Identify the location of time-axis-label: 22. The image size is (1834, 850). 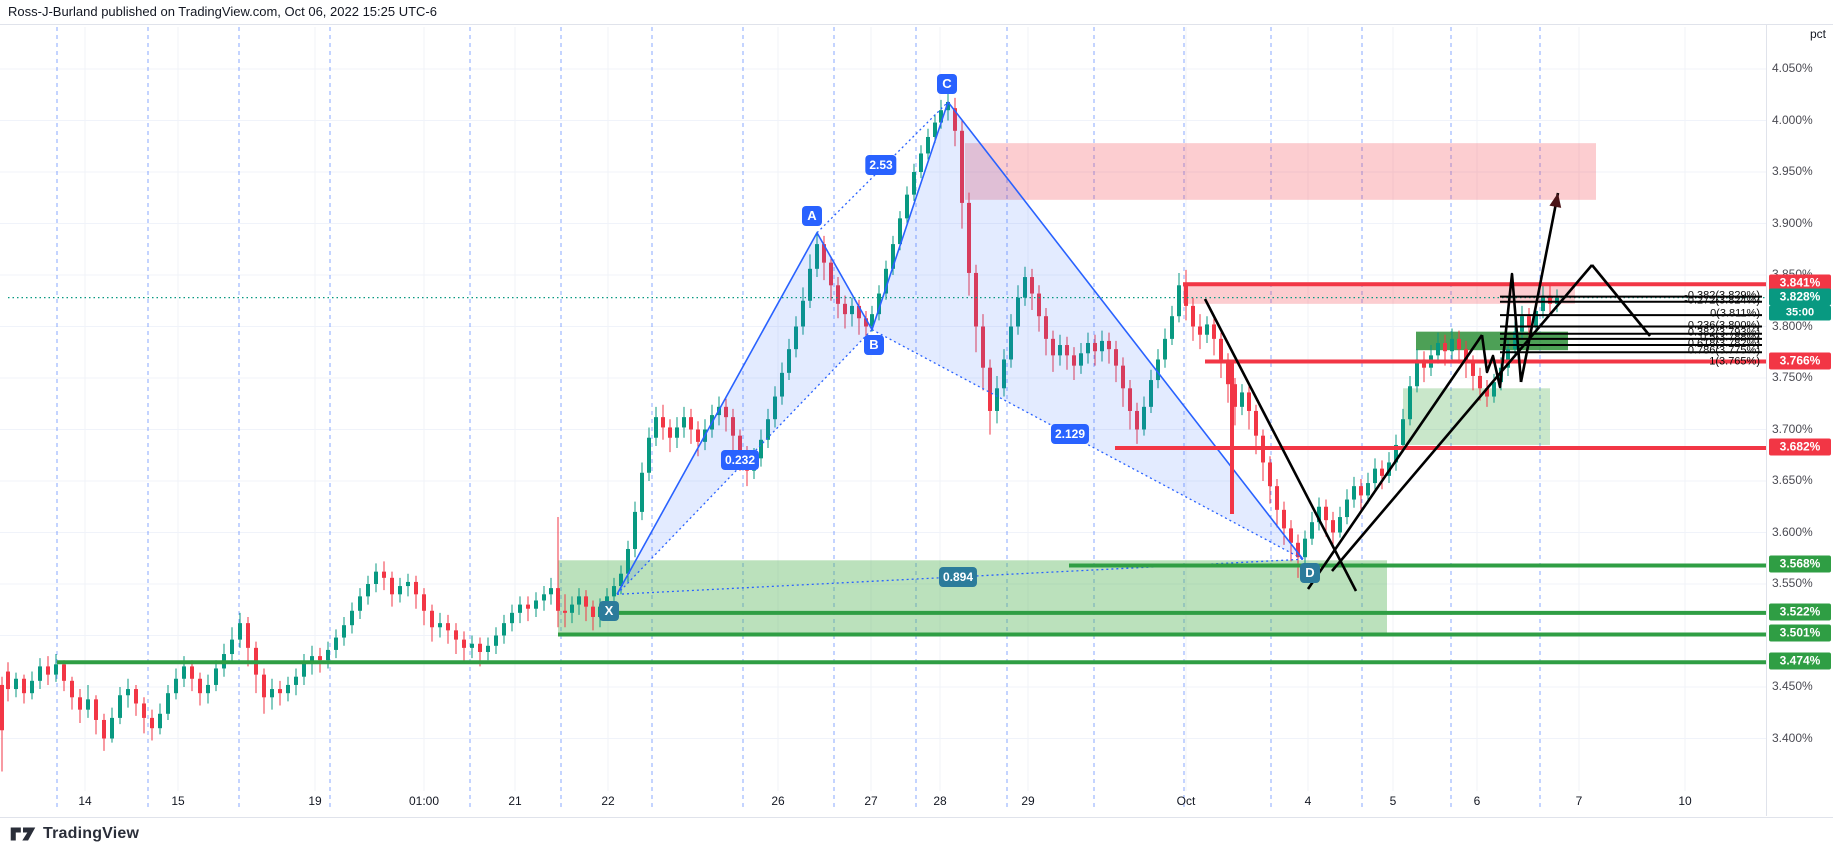
(608, 801).